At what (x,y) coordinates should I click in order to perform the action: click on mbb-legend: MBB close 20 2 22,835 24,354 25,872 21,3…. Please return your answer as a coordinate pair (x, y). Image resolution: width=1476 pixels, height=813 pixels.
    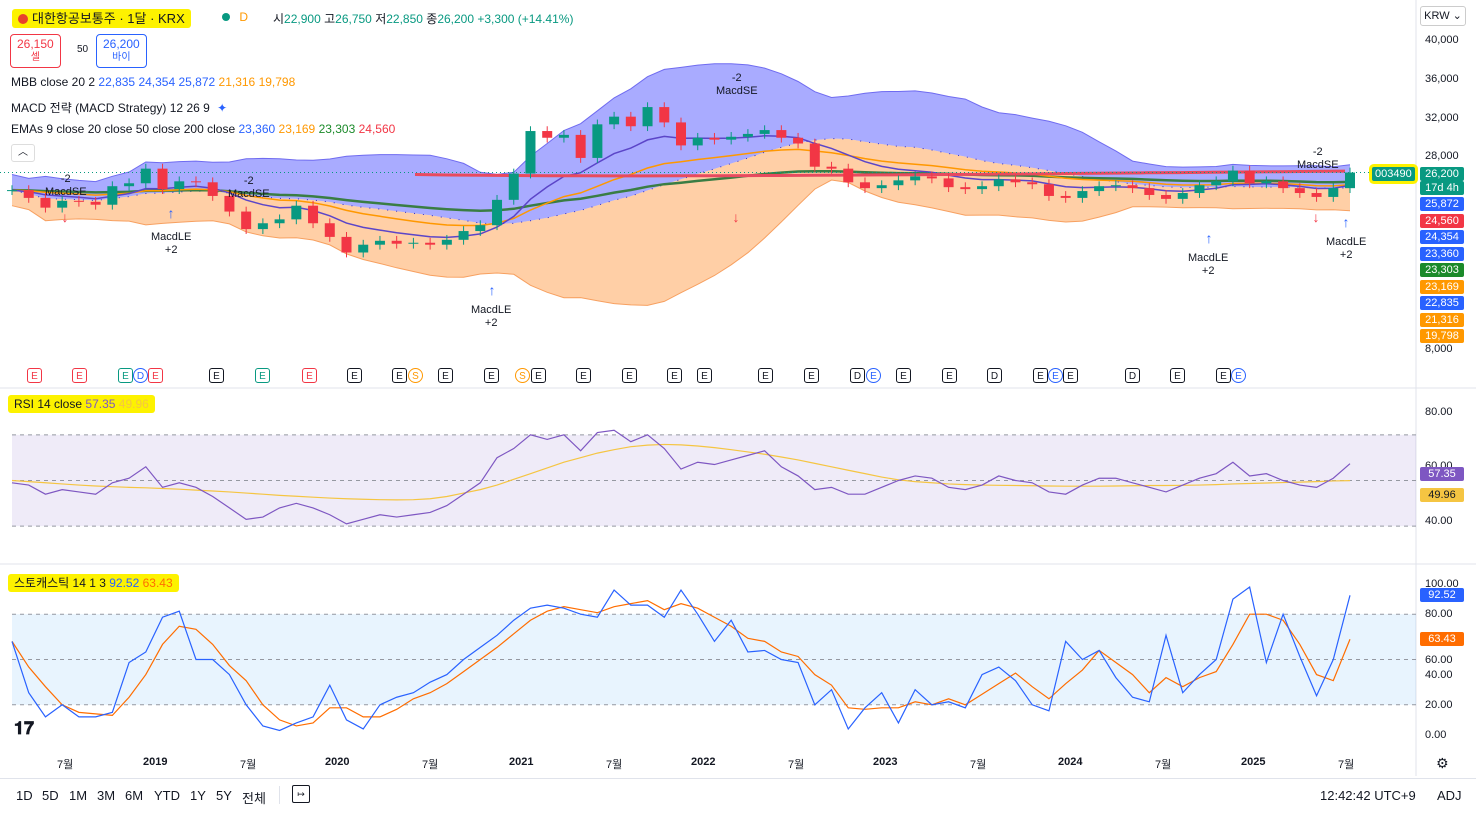
    Looking at the image, I should click on (153, 82).